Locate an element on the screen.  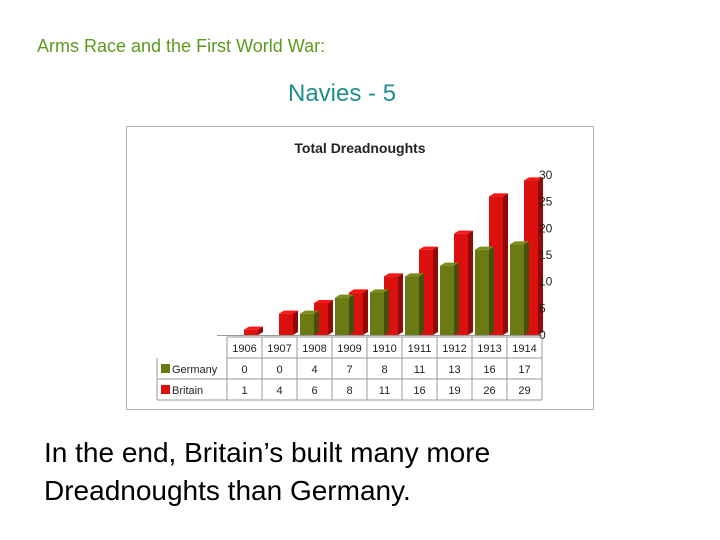
bar-britain-1907 is located at coordinates (288, 322).